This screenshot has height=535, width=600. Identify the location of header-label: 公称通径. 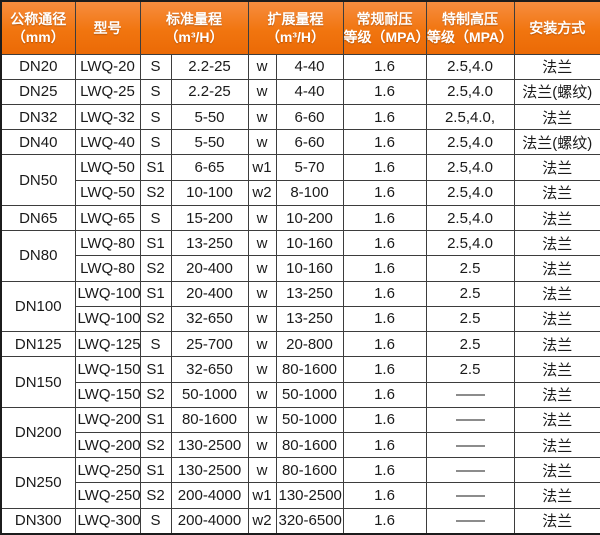
(38, 18).